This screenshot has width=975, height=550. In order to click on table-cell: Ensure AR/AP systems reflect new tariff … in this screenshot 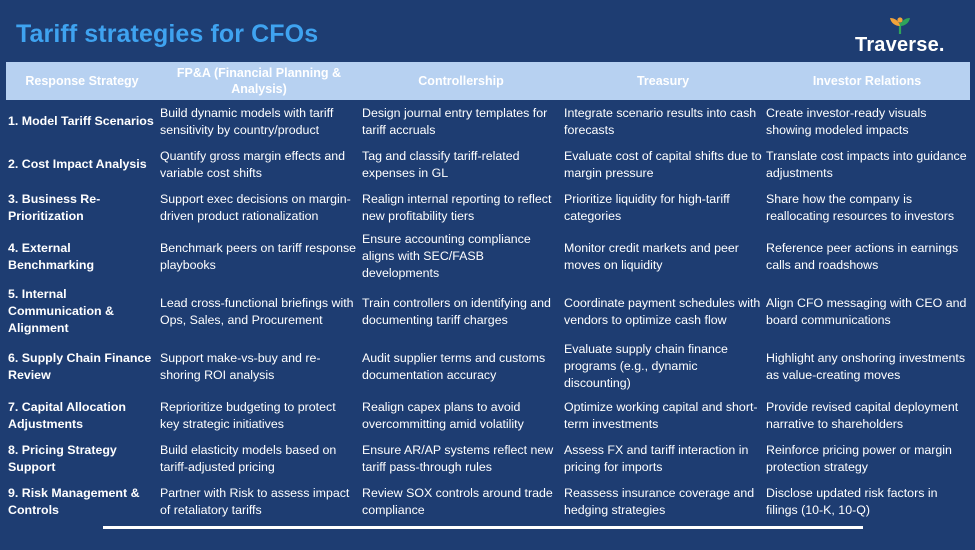, I will do `click(458, 458)`.